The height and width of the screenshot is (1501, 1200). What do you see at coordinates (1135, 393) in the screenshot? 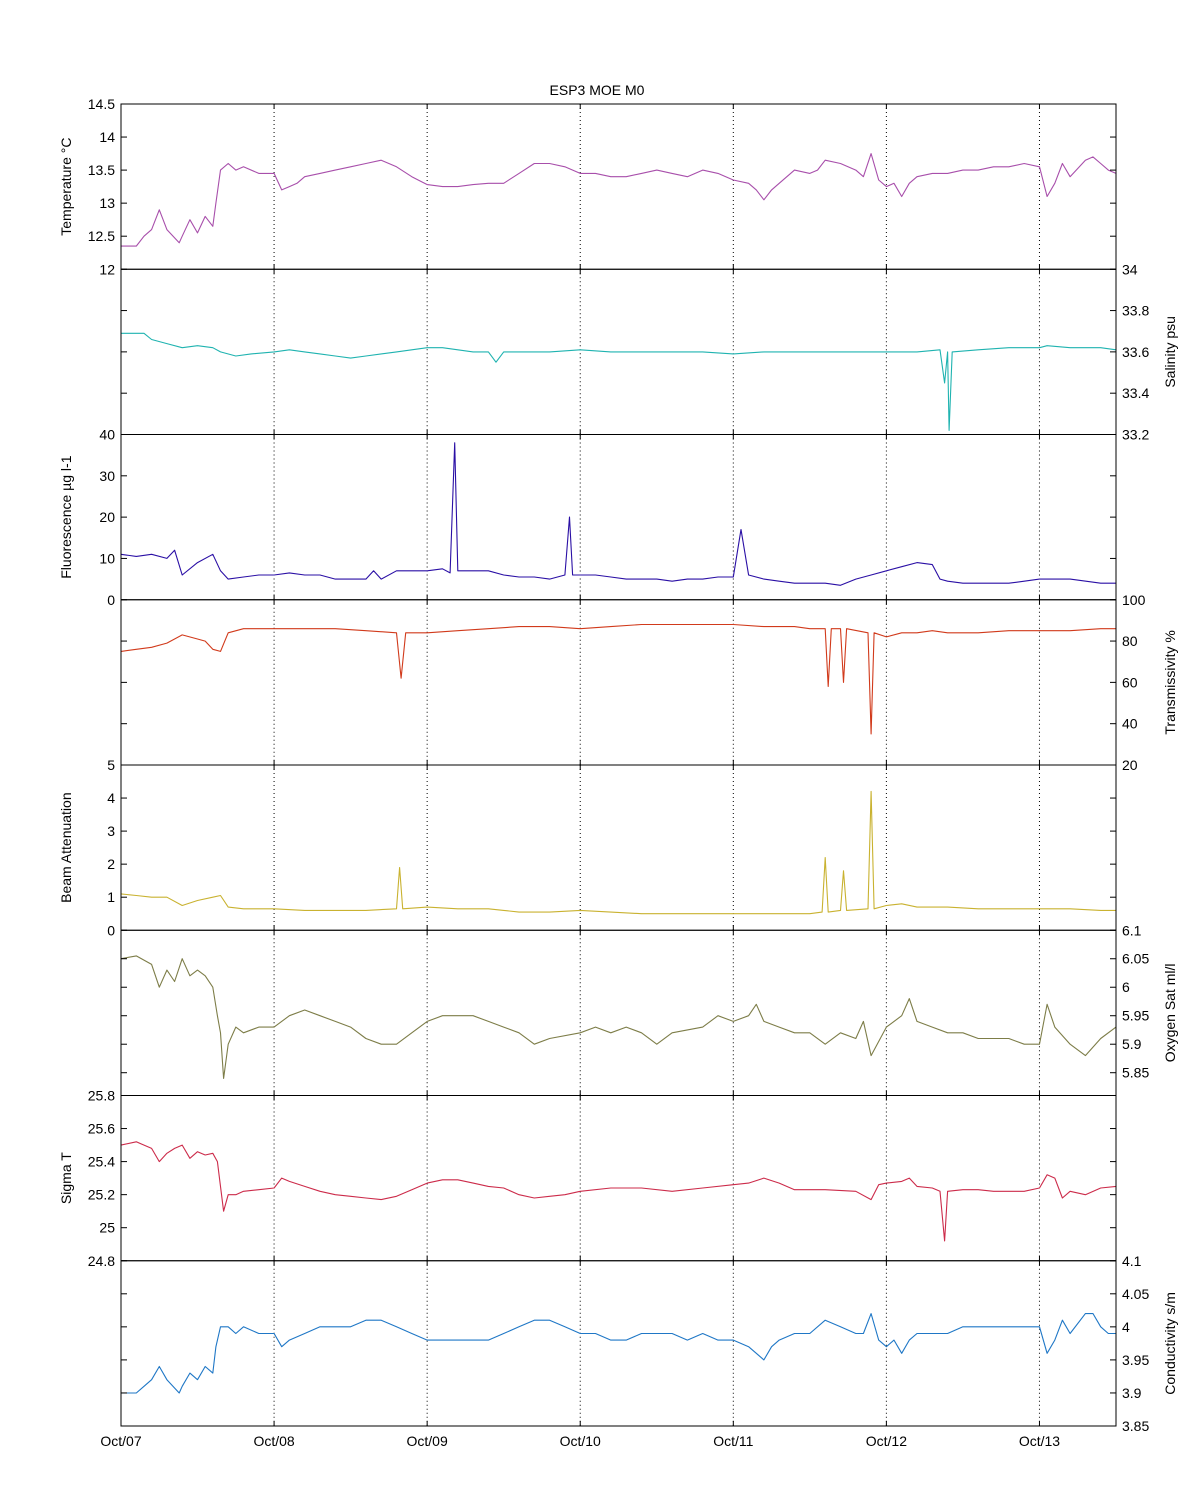
I see `y-tick-label: 33.4` at bounding box center [1135, 393].